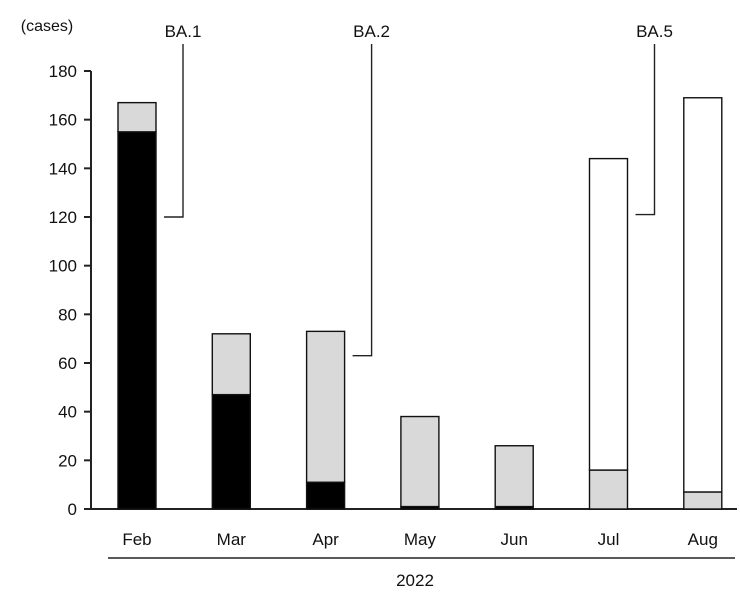 Image resolution: width=740 pixels, height=594 pixels. Describe the element at coordinates (371, 31) in the screenshot. I see `annotation-label-ba2: BA.2` at that location.